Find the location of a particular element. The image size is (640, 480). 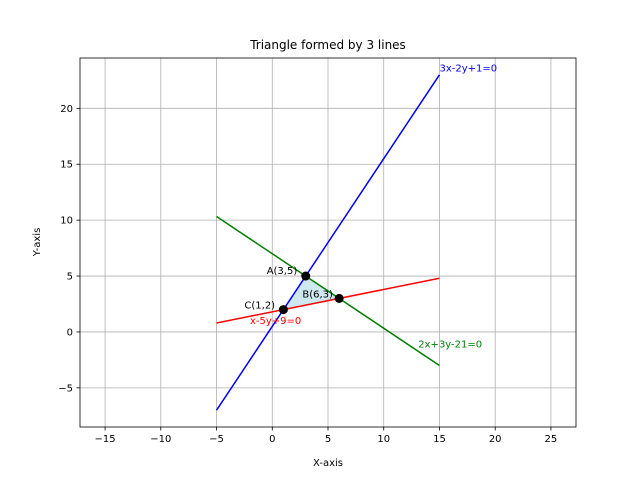

x-tick-label: 20 is located at coordinates (495, 439).